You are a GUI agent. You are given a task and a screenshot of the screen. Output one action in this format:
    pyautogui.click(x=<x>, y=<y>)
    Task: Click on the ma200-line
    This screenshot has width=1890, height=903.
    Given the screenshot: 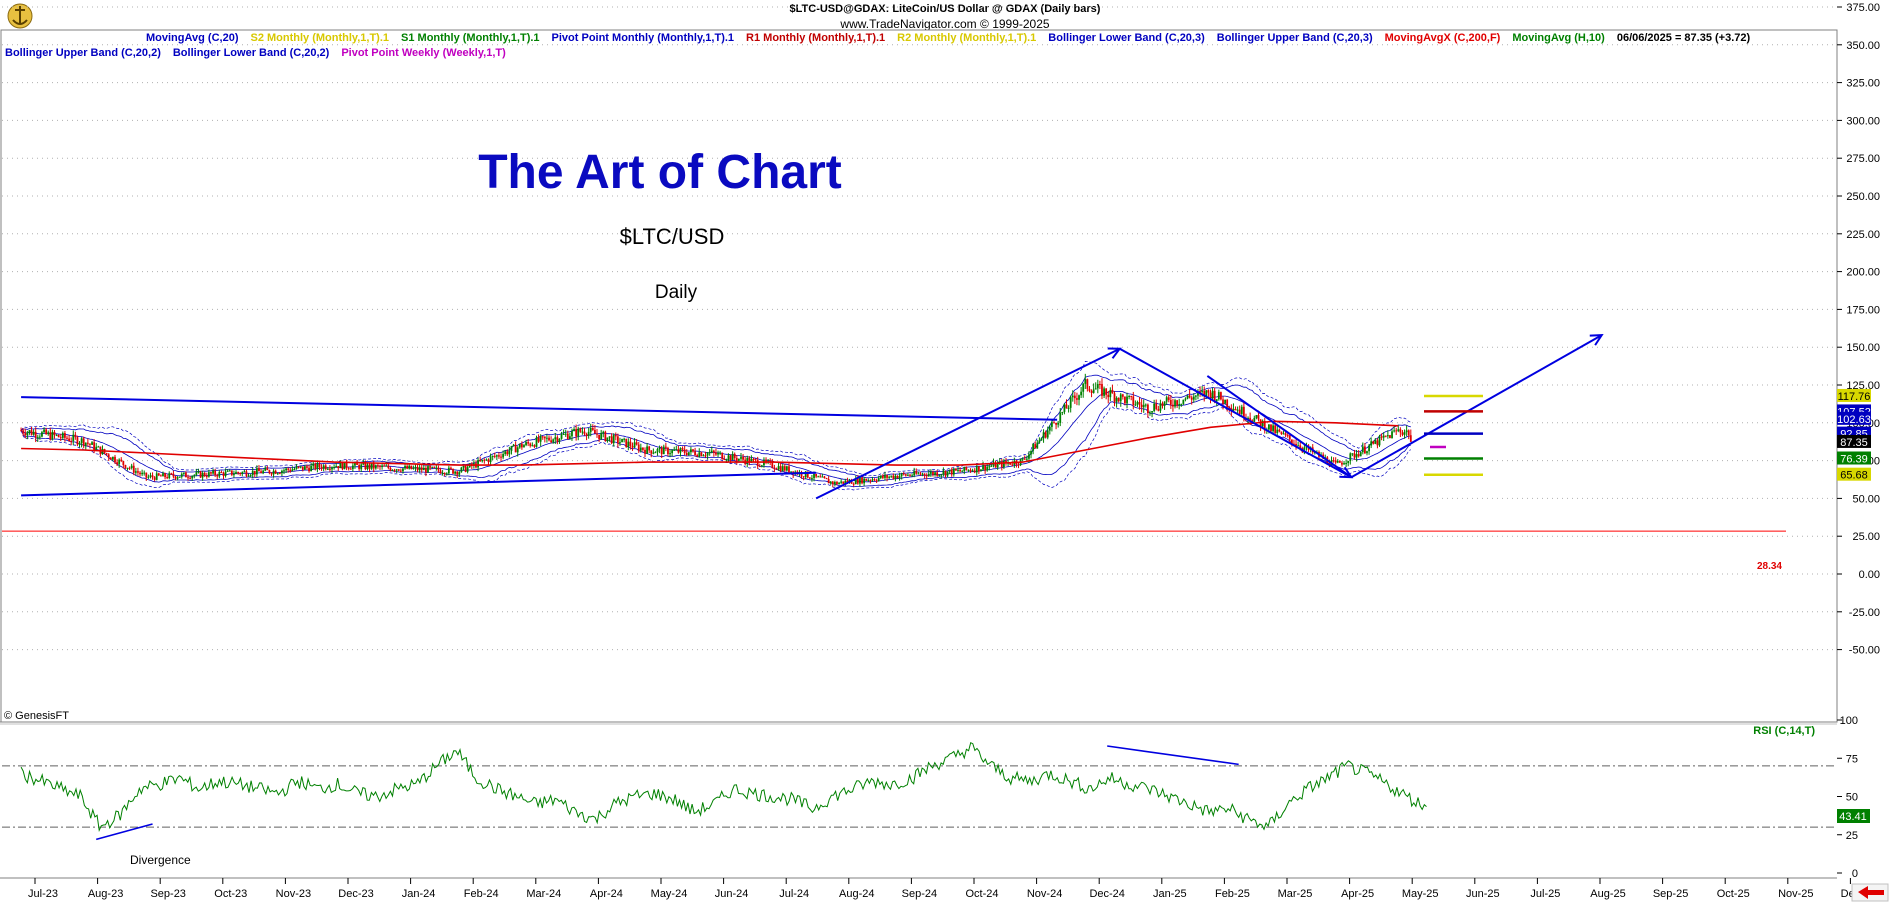 What is the action you would take?
    pyautogui.click(x=710, y=443)
    